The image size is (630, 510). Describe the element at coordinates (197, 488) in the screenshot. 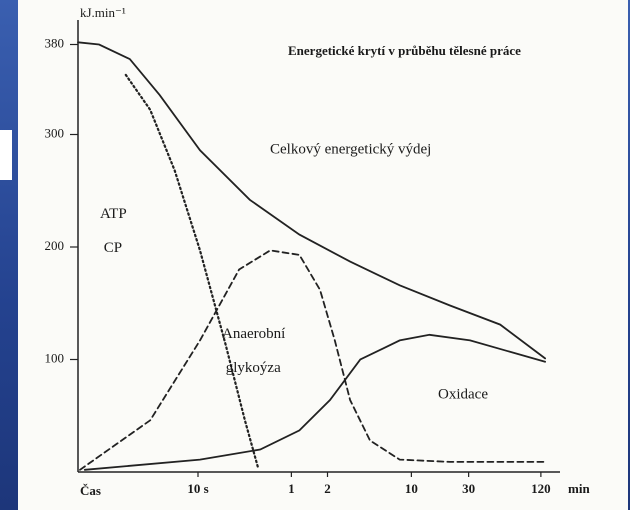

I see `x-tick-label: 10 s` at that location.